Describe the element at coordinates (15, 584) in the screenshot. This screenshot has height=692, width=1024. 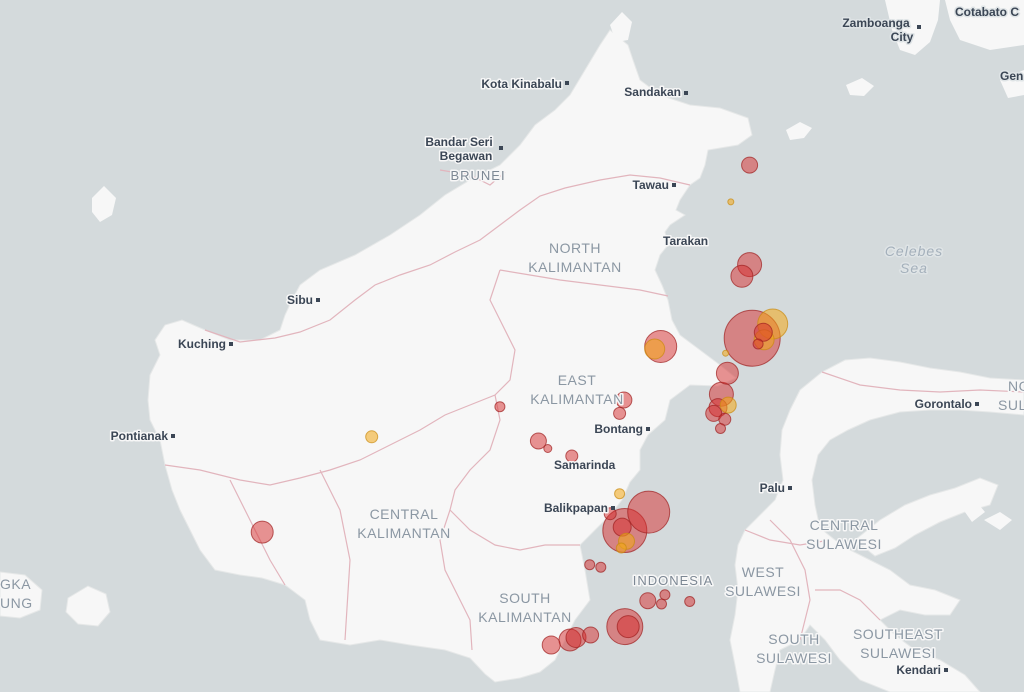
I see `region-label-bangka: GKA` at that location.